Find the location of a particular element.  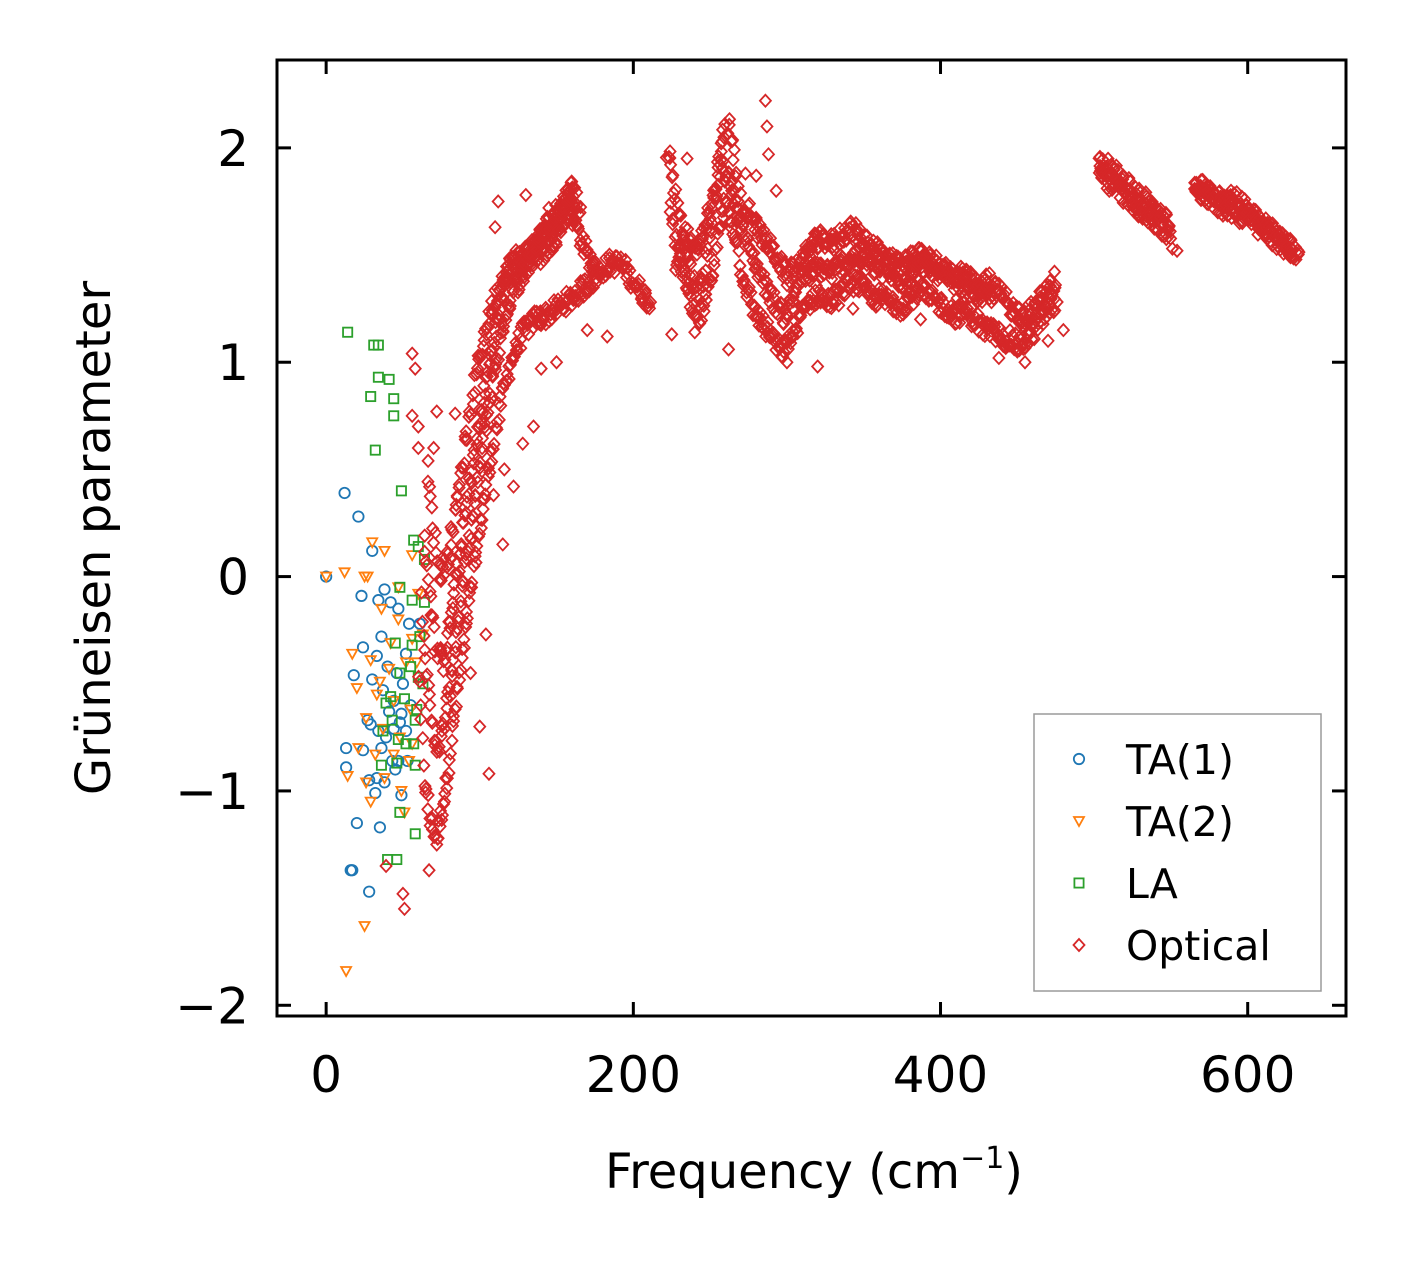

legend: TA(1) TA(2) LA Optical is located at coordinates (1177, 852).